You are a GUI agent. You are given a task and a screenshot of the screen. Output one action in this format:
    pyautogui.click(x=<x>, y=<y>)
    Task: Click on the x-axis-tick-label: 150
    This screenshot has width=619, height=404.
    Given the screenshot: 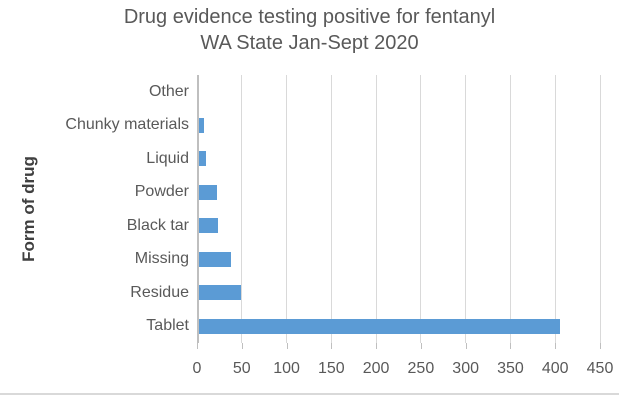 What is the action you would take?
    pyautogui.click(x=331, y=368)
    